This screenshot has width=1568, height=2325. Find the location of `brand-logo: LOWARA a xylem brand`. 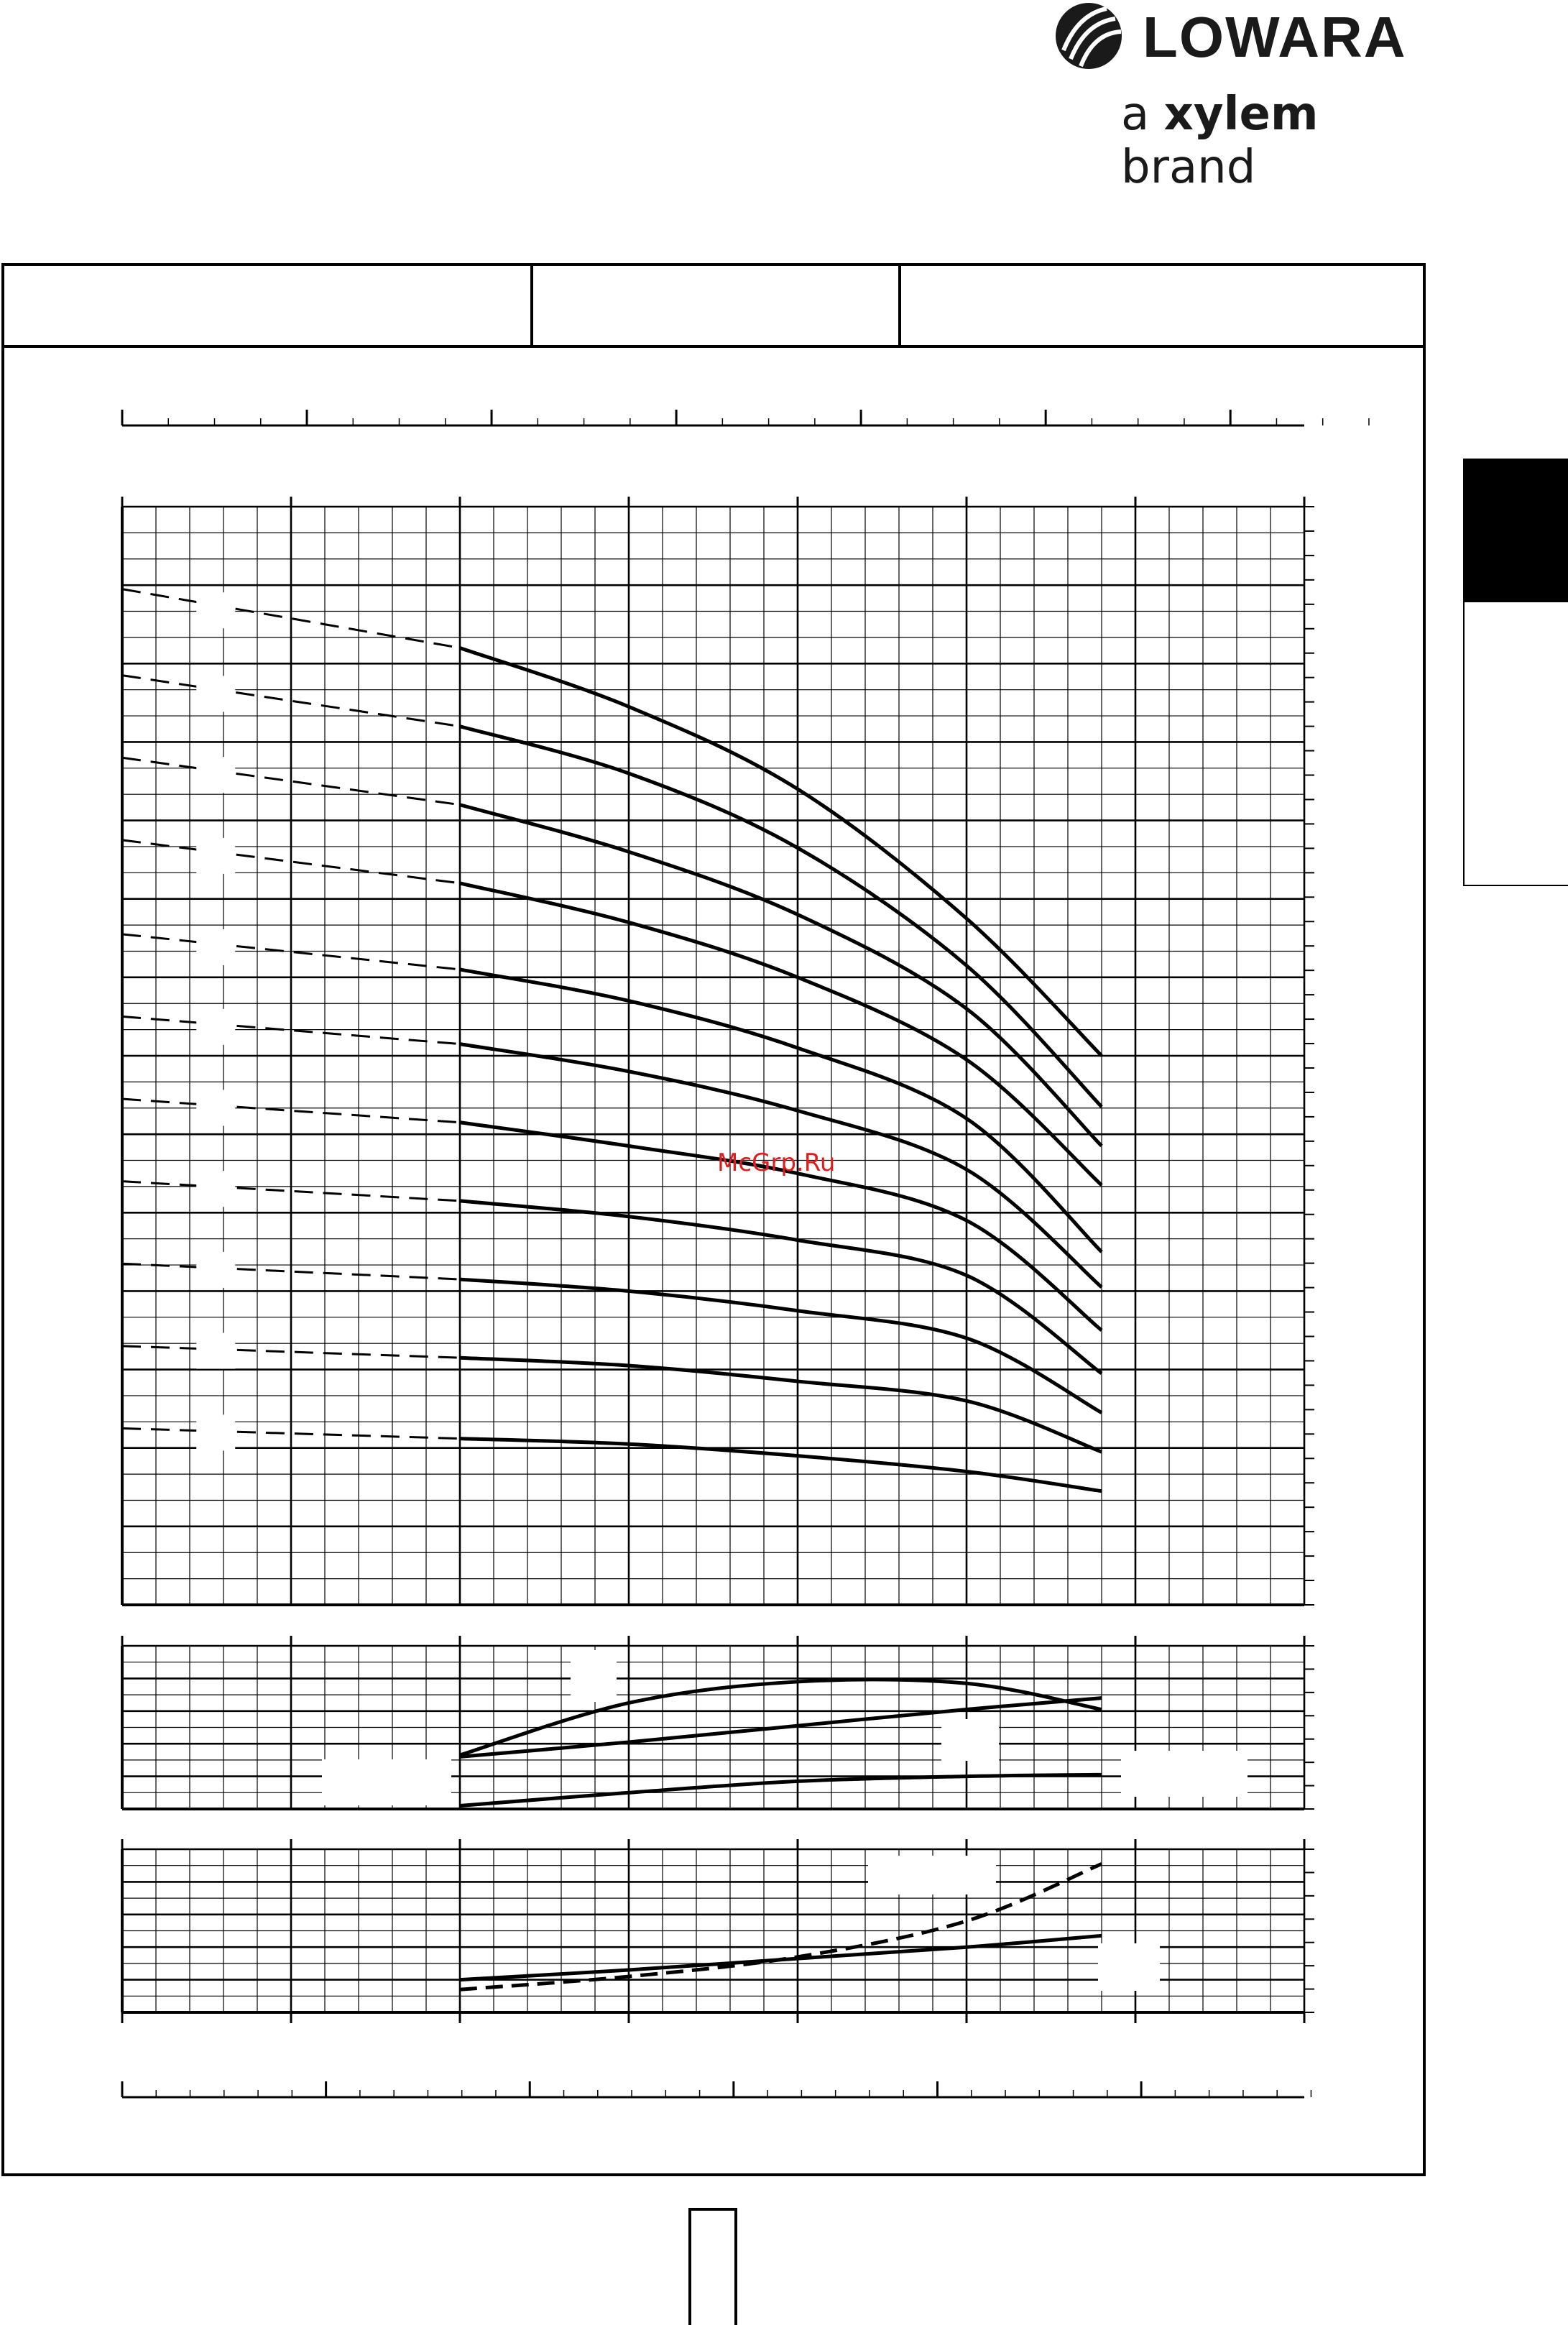

brand-logo: LOWARA a xylem brand is located at coordinates (1250, 97).